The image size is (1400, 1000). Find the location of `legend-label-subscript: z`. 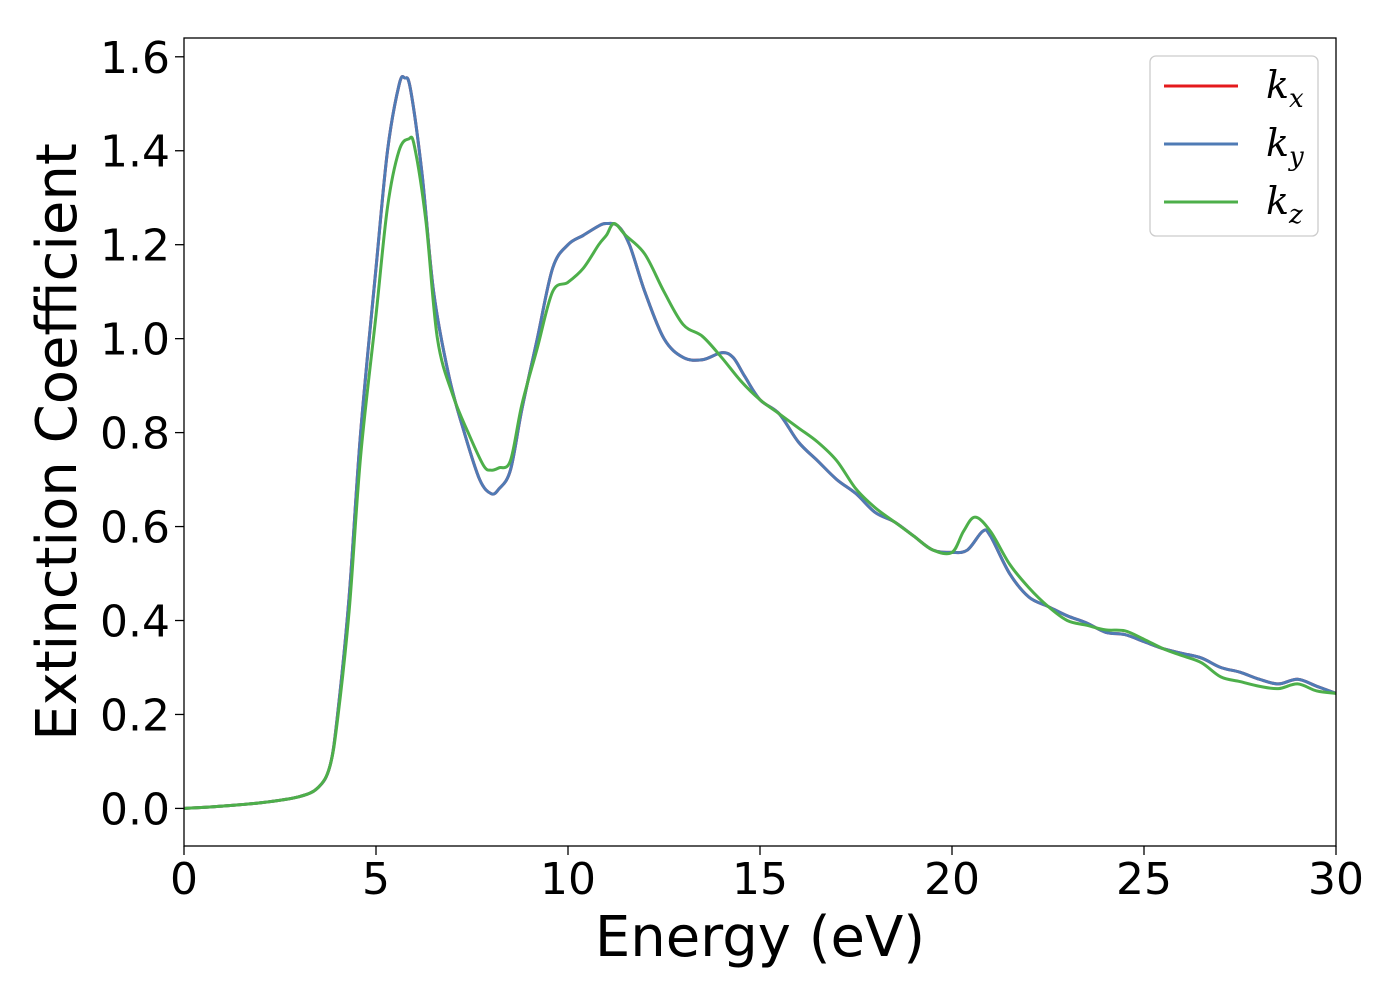

legend-label-subscript: z is located at coordinates (1295, 215).